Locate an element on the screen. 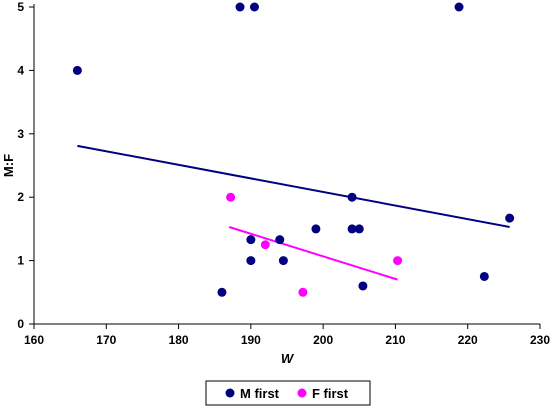  legend-marker-m-first is located at coordinates (230, 393).